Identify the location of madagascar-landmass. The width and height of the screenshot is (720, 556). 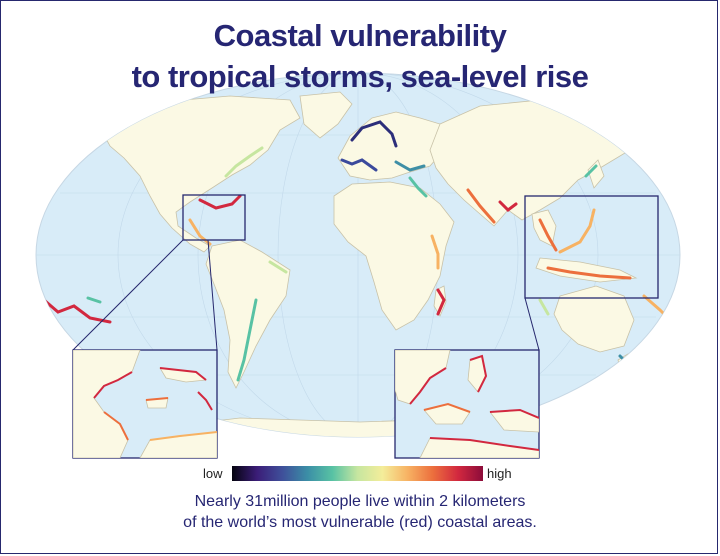
(440, 301).